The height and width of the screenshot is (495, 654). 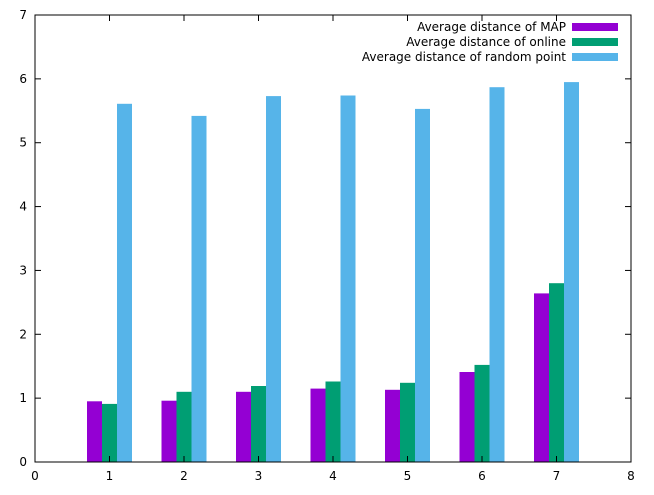 What do you see at coordinates (23, 143) in the screenshot?
I see `y-tick-label: 5` at bounding box center [23, 143].